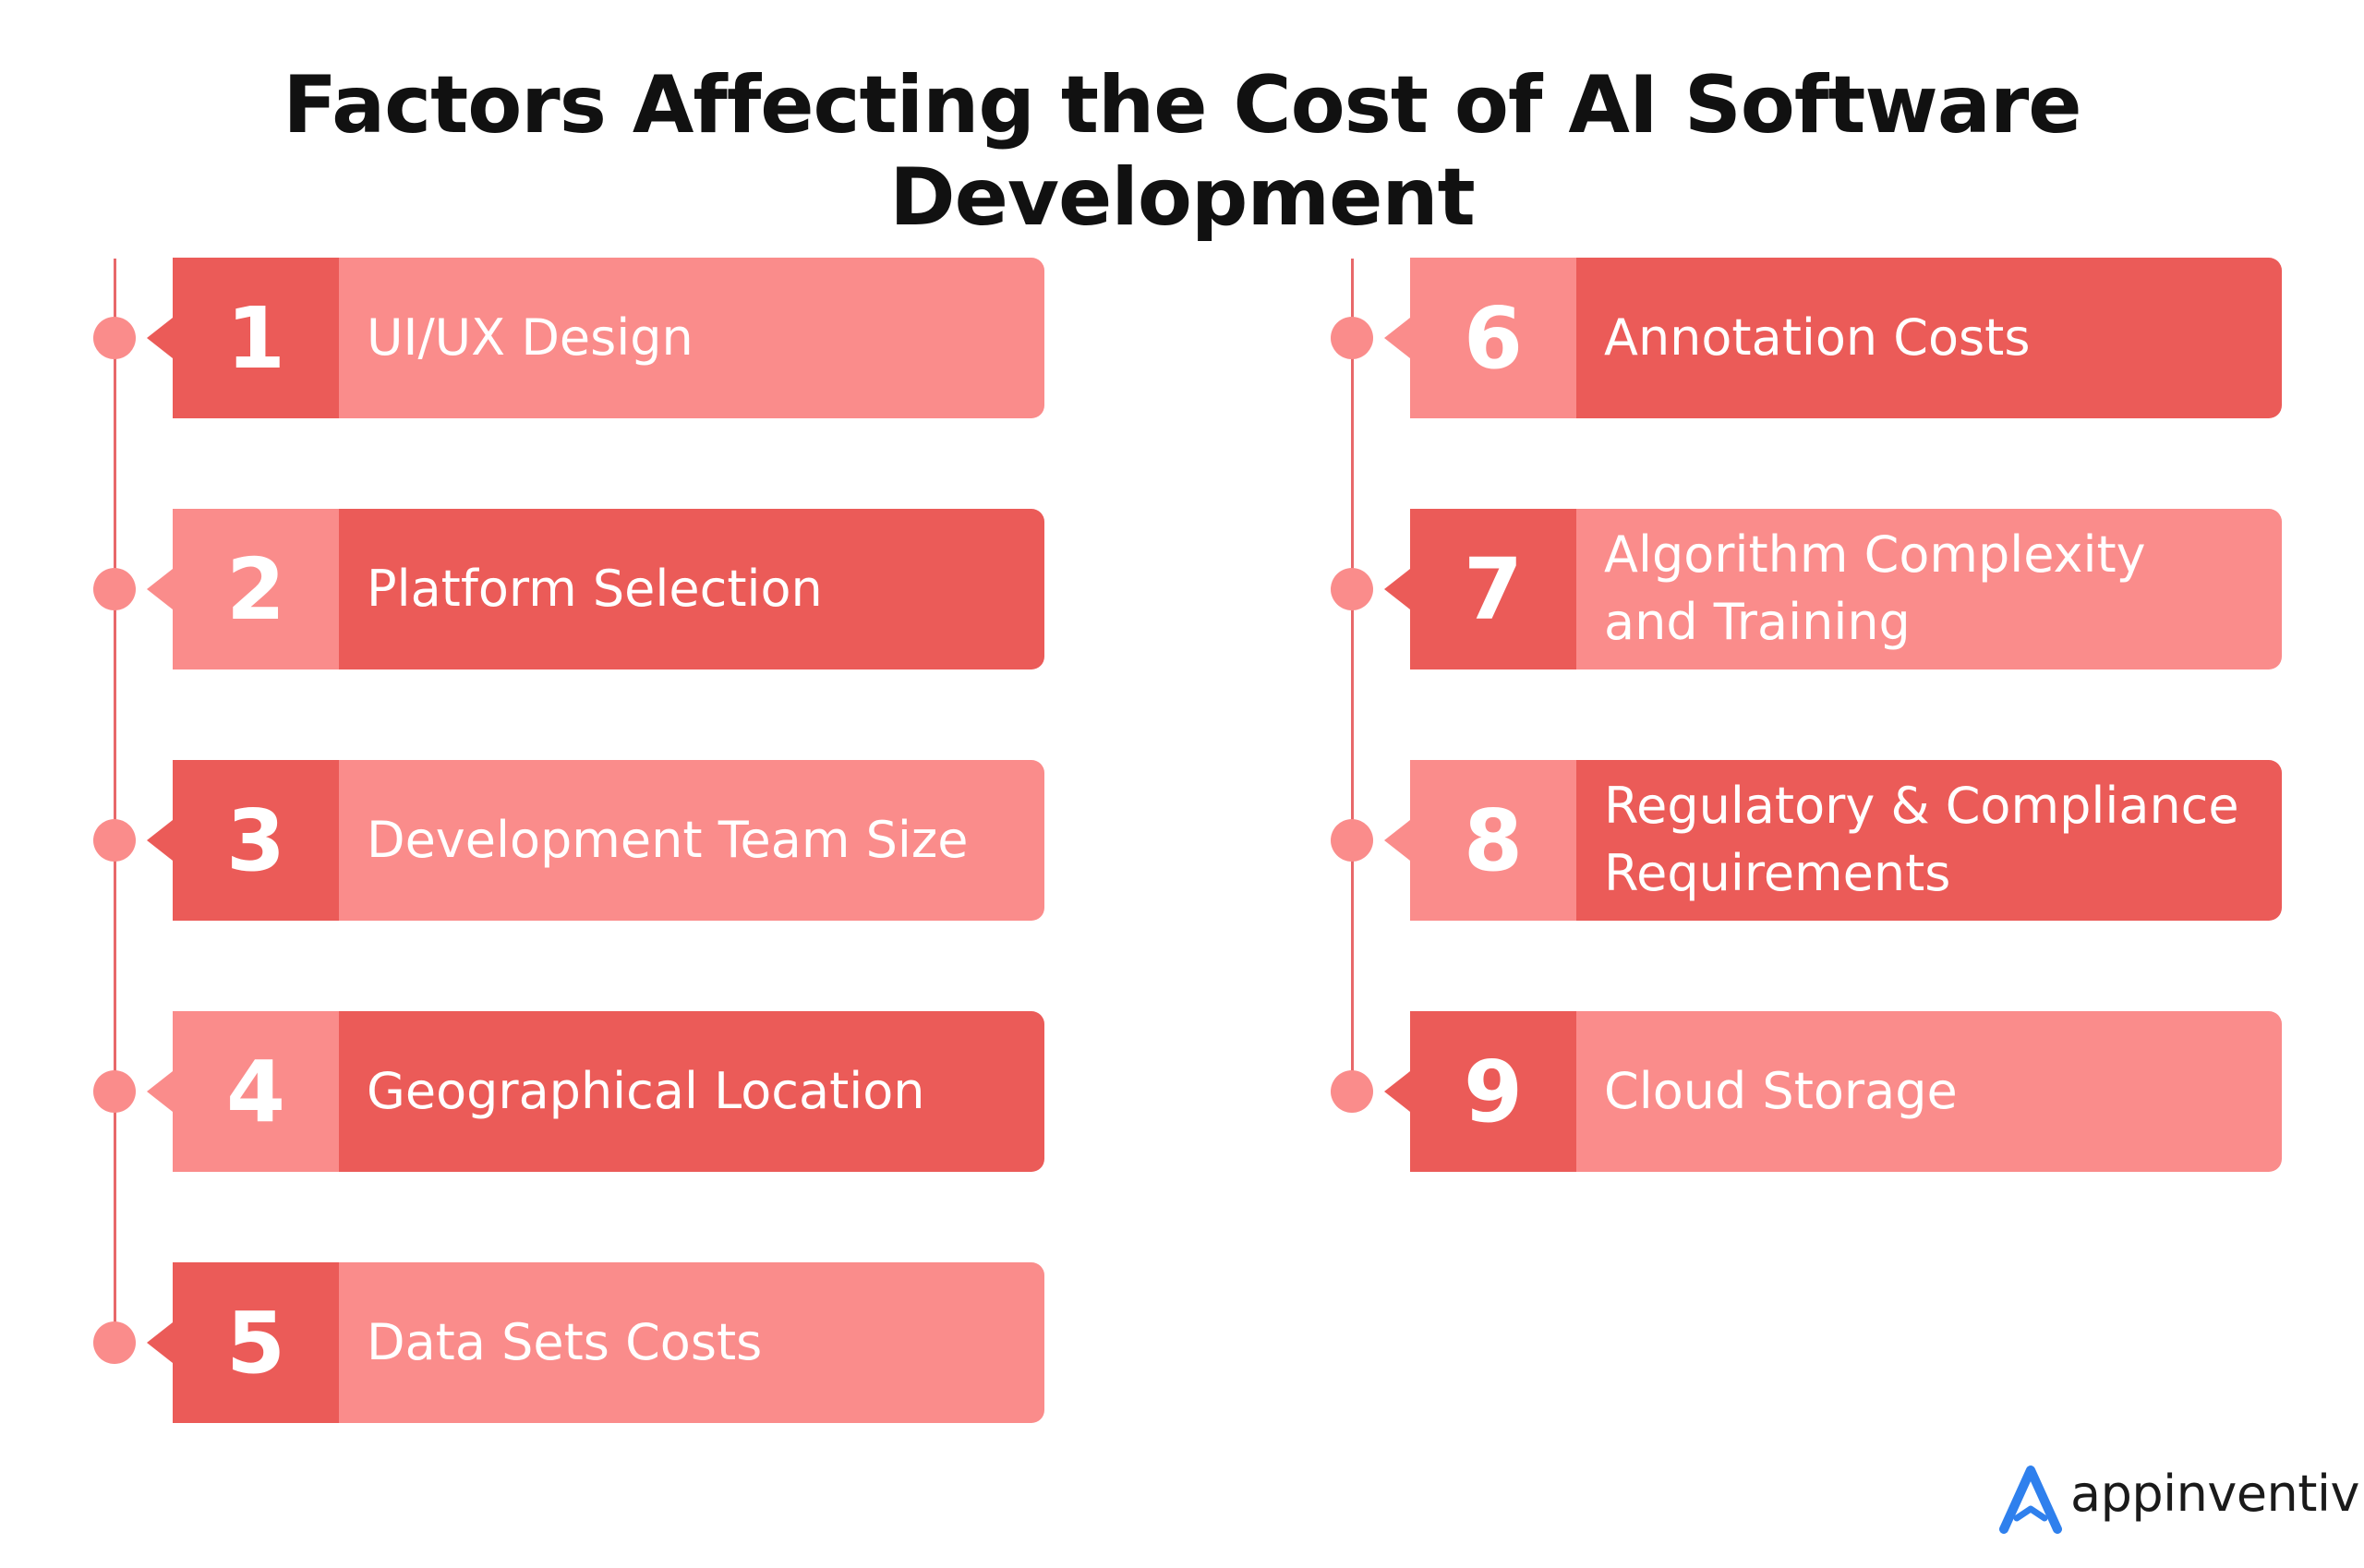 The image size is (2364, 1568). What do you see at coordinates (691, 589) in the screenshot?
I see `factor-label: Platform Selection` at bounding box center [691, 589].